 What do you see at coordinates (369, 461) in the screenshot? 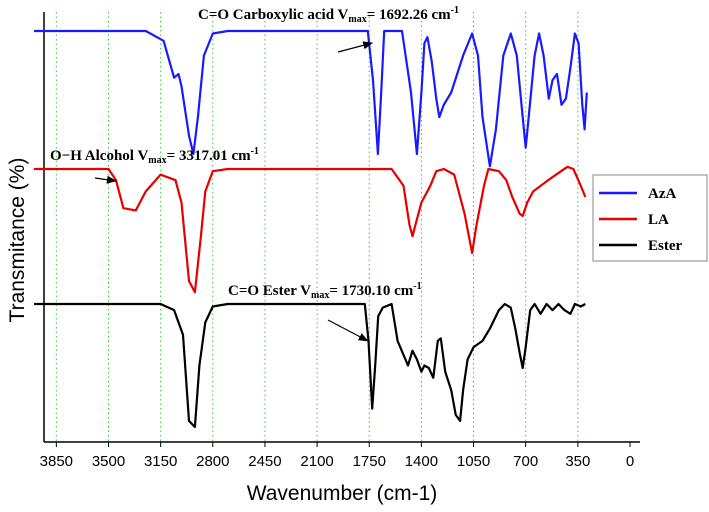
I see `x-tick-label: 1750` at bounding box center [369, 461].